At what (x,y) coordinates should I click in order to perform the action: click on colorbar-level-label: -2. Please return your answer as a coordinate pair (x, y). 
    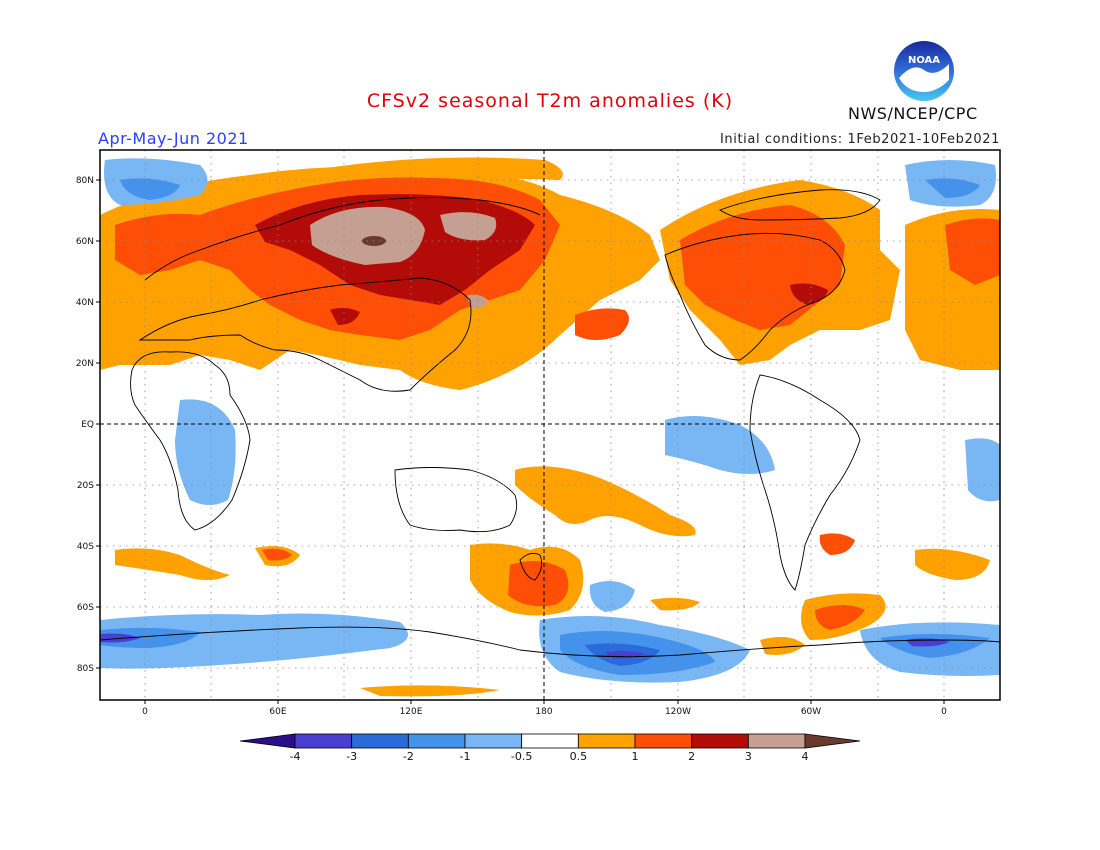
    Looking at the image, I should click on (408, 756).